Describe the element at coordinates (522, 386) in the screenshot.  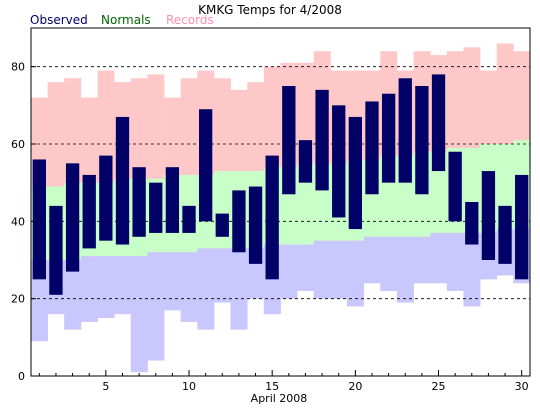
I see `x-tick-label: 30` at that location.